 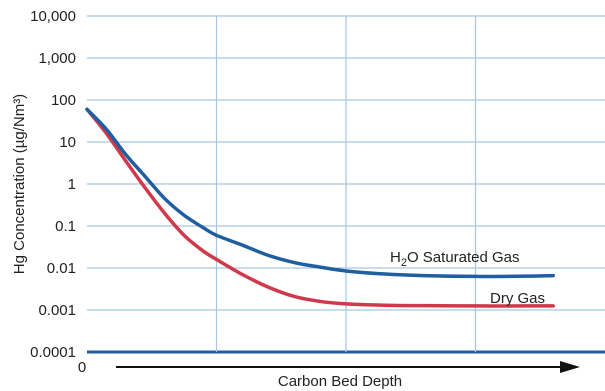 What do you see at coordinates (53, 16) in the screenshot?
I see `y-tick-label: 10,000` at bounding box center [53, 16].